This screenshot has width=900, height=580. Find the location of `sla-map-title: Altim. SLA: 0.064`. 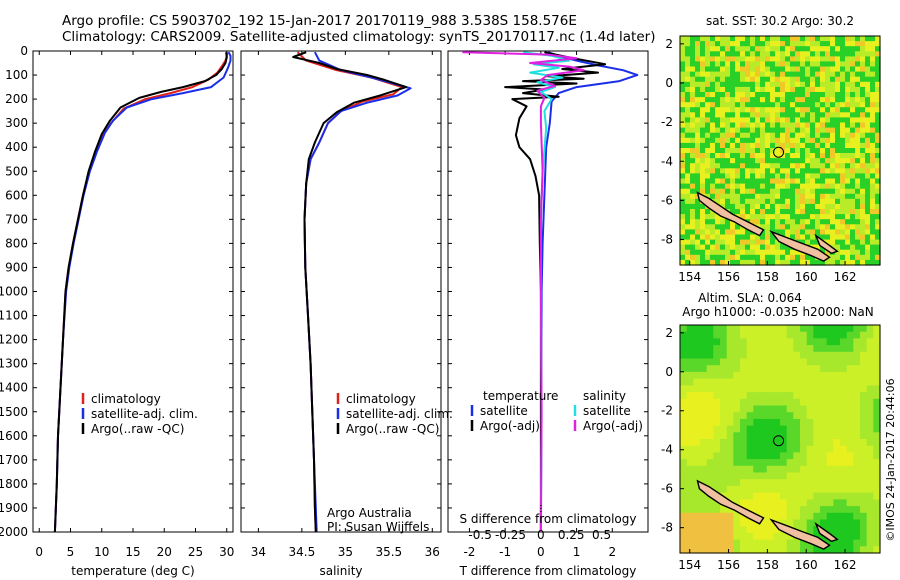

sla-map-title: Altim. SLA: 0.064 is located at coordinates (750, 298).